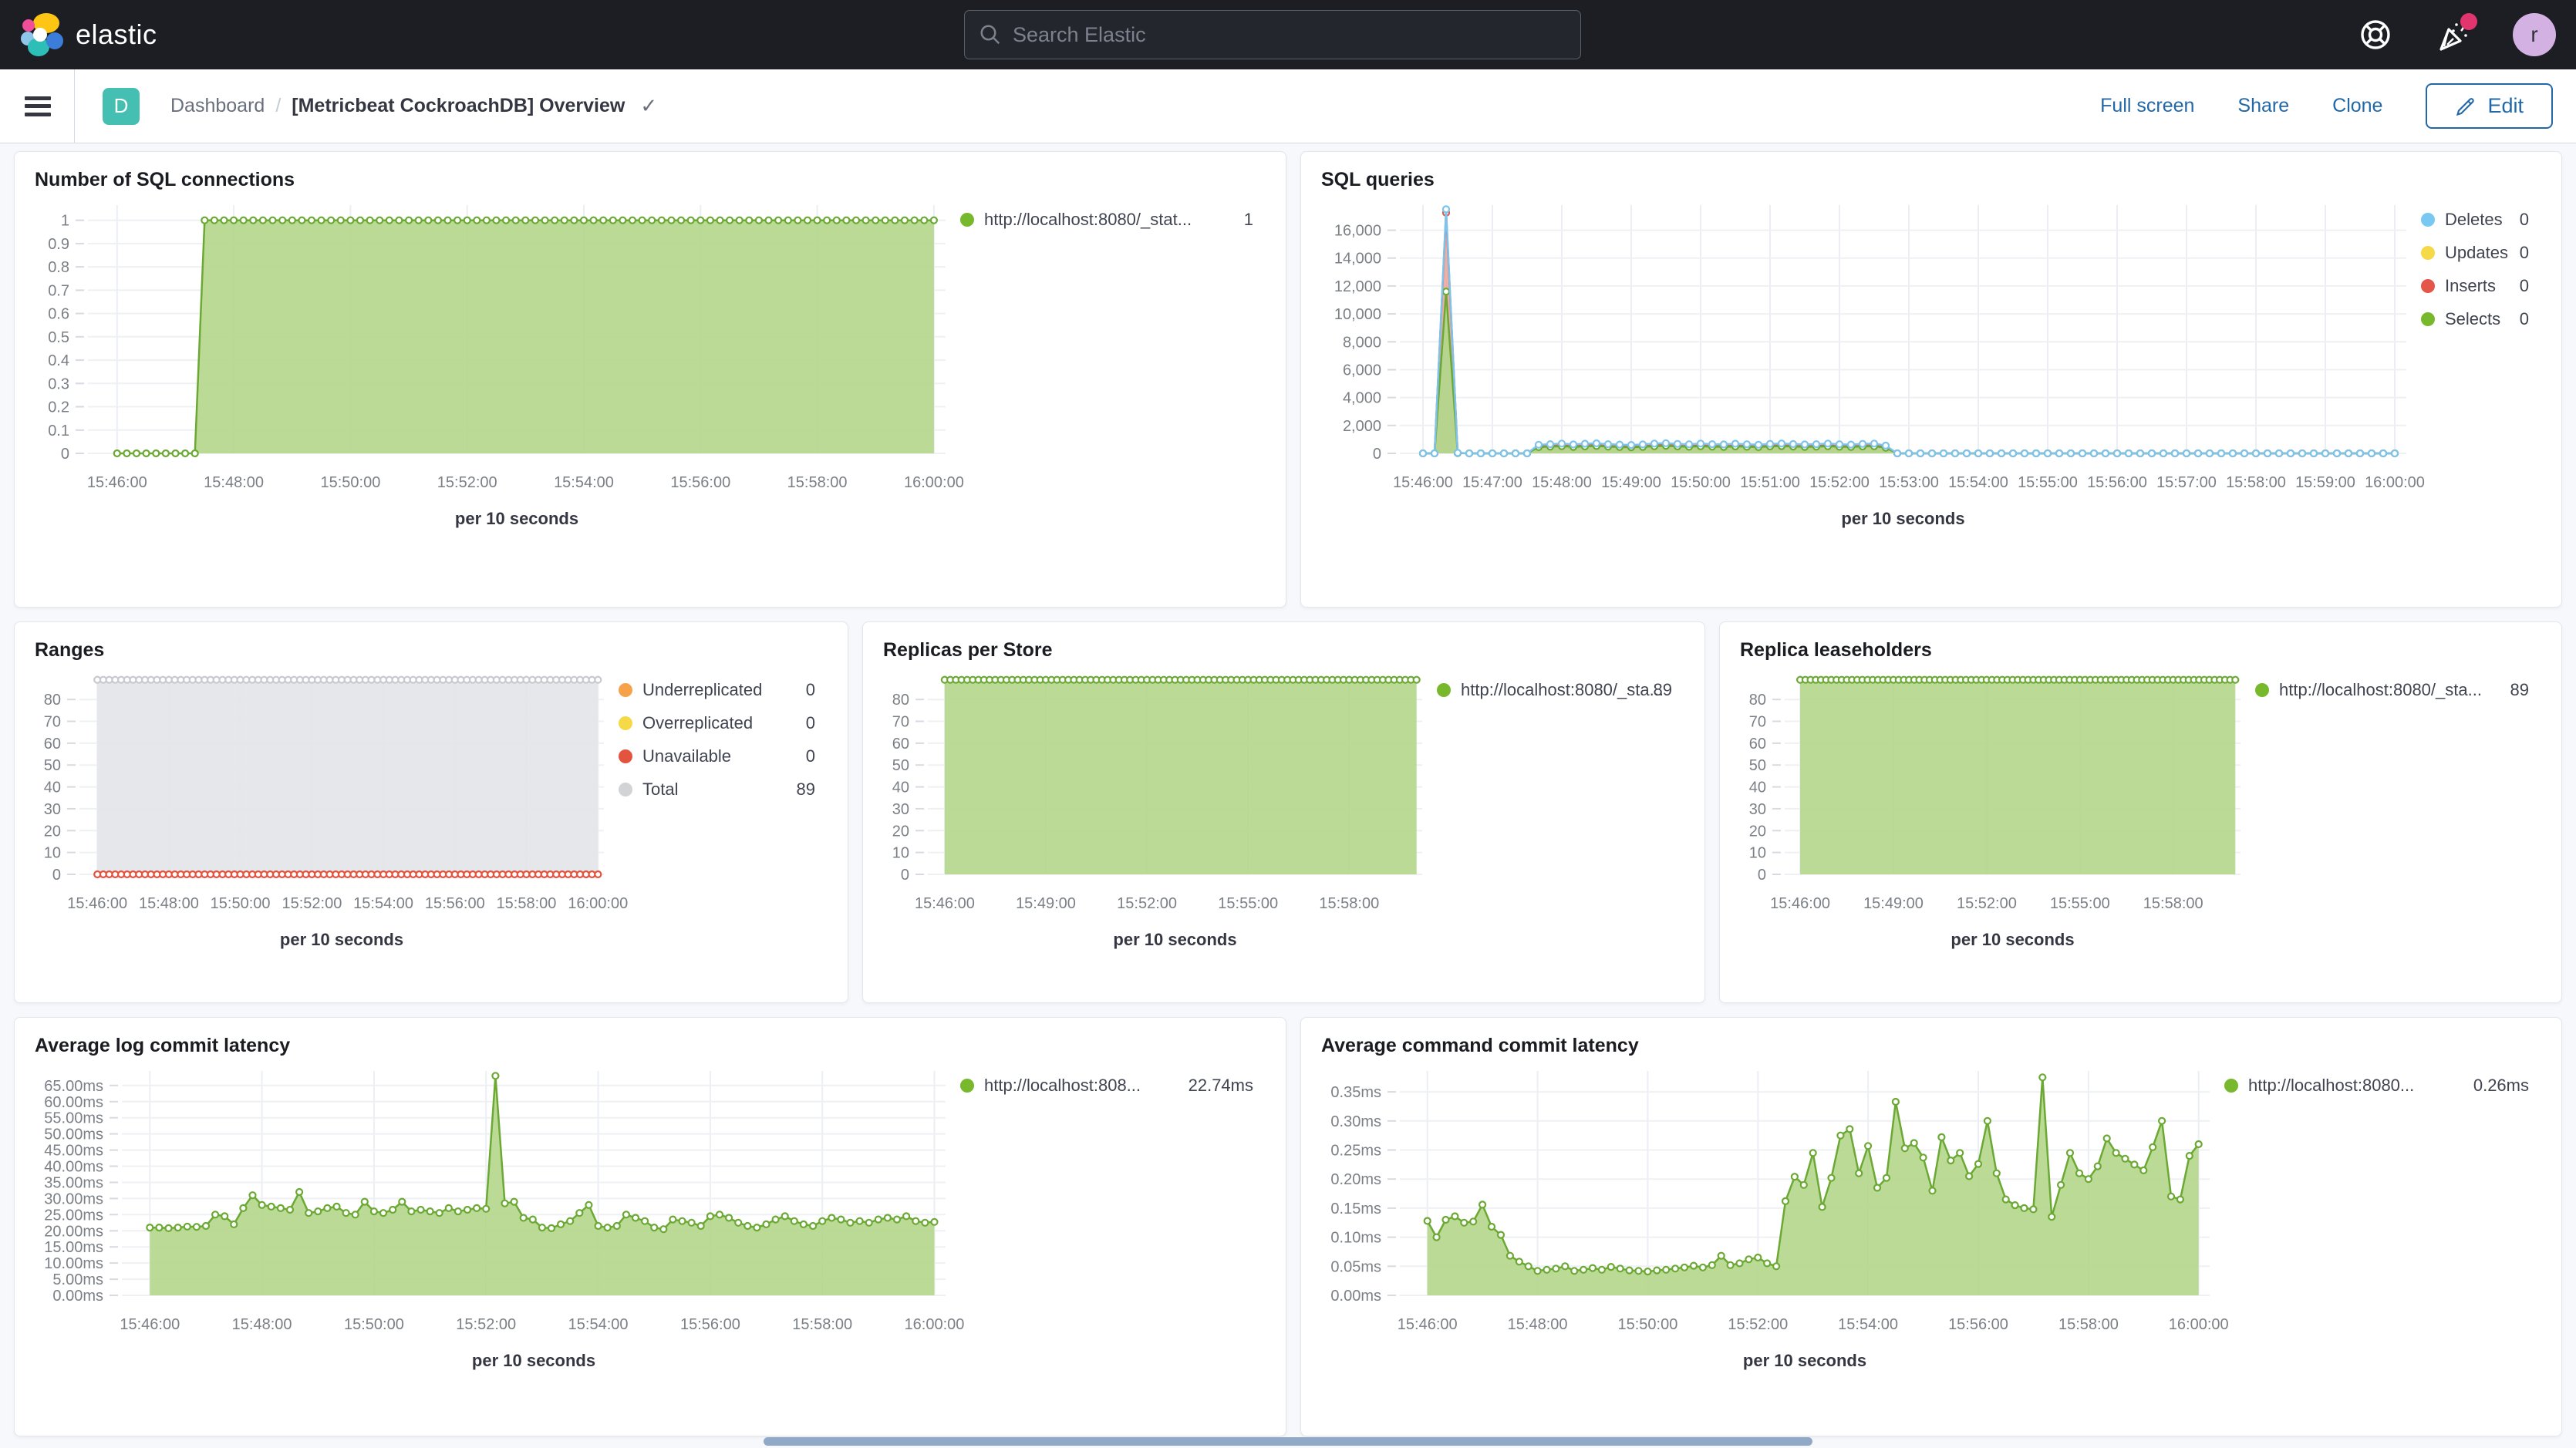 The width and height of the screenshot is (2576, 1448). Describe the element at coordinates (1355, 1208) in the screenshot. I see `svg-text: 0.15ms` at that location.